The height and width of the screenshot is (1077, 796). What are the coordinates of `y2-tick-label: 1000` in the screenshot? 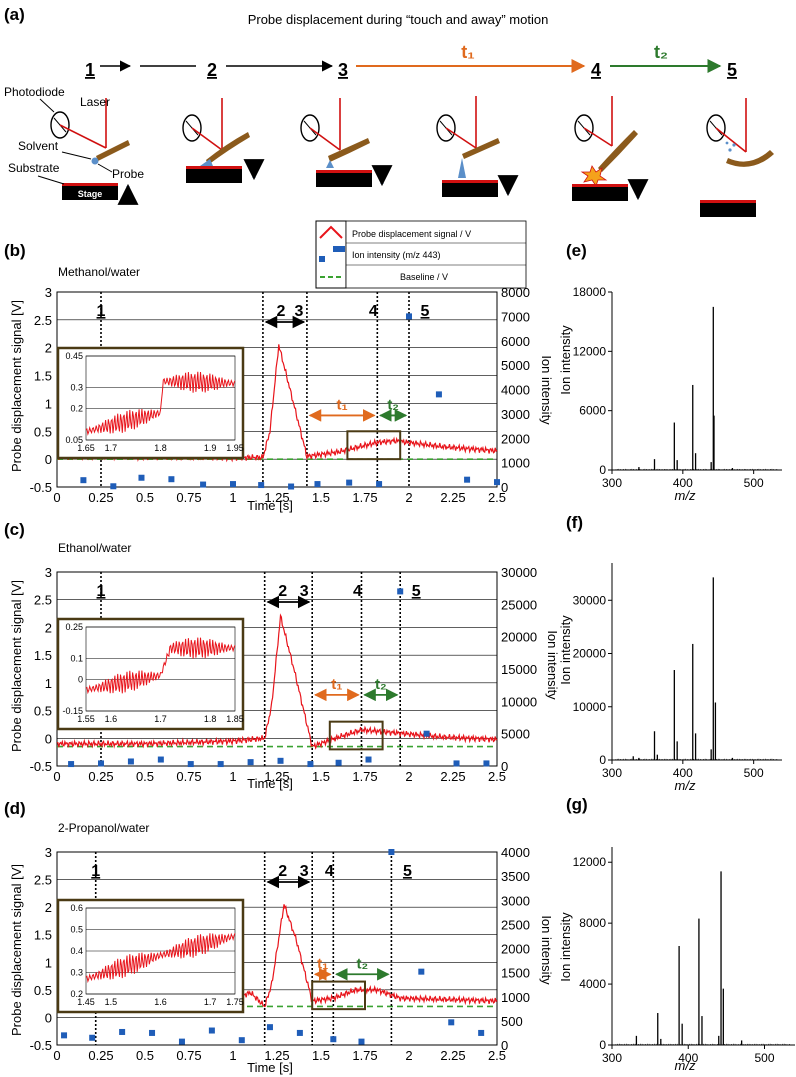 It's located at (515, 997).